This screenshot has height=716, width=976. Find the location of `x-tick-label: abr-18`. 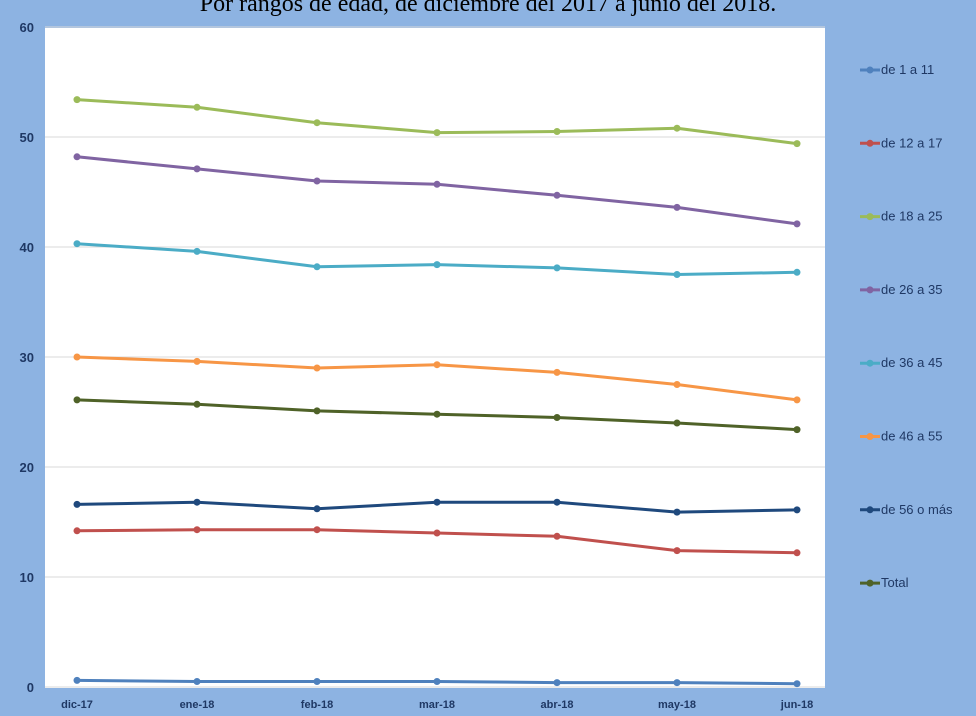

x-tick-label: abr-18 is located at coordinates (556, 705).